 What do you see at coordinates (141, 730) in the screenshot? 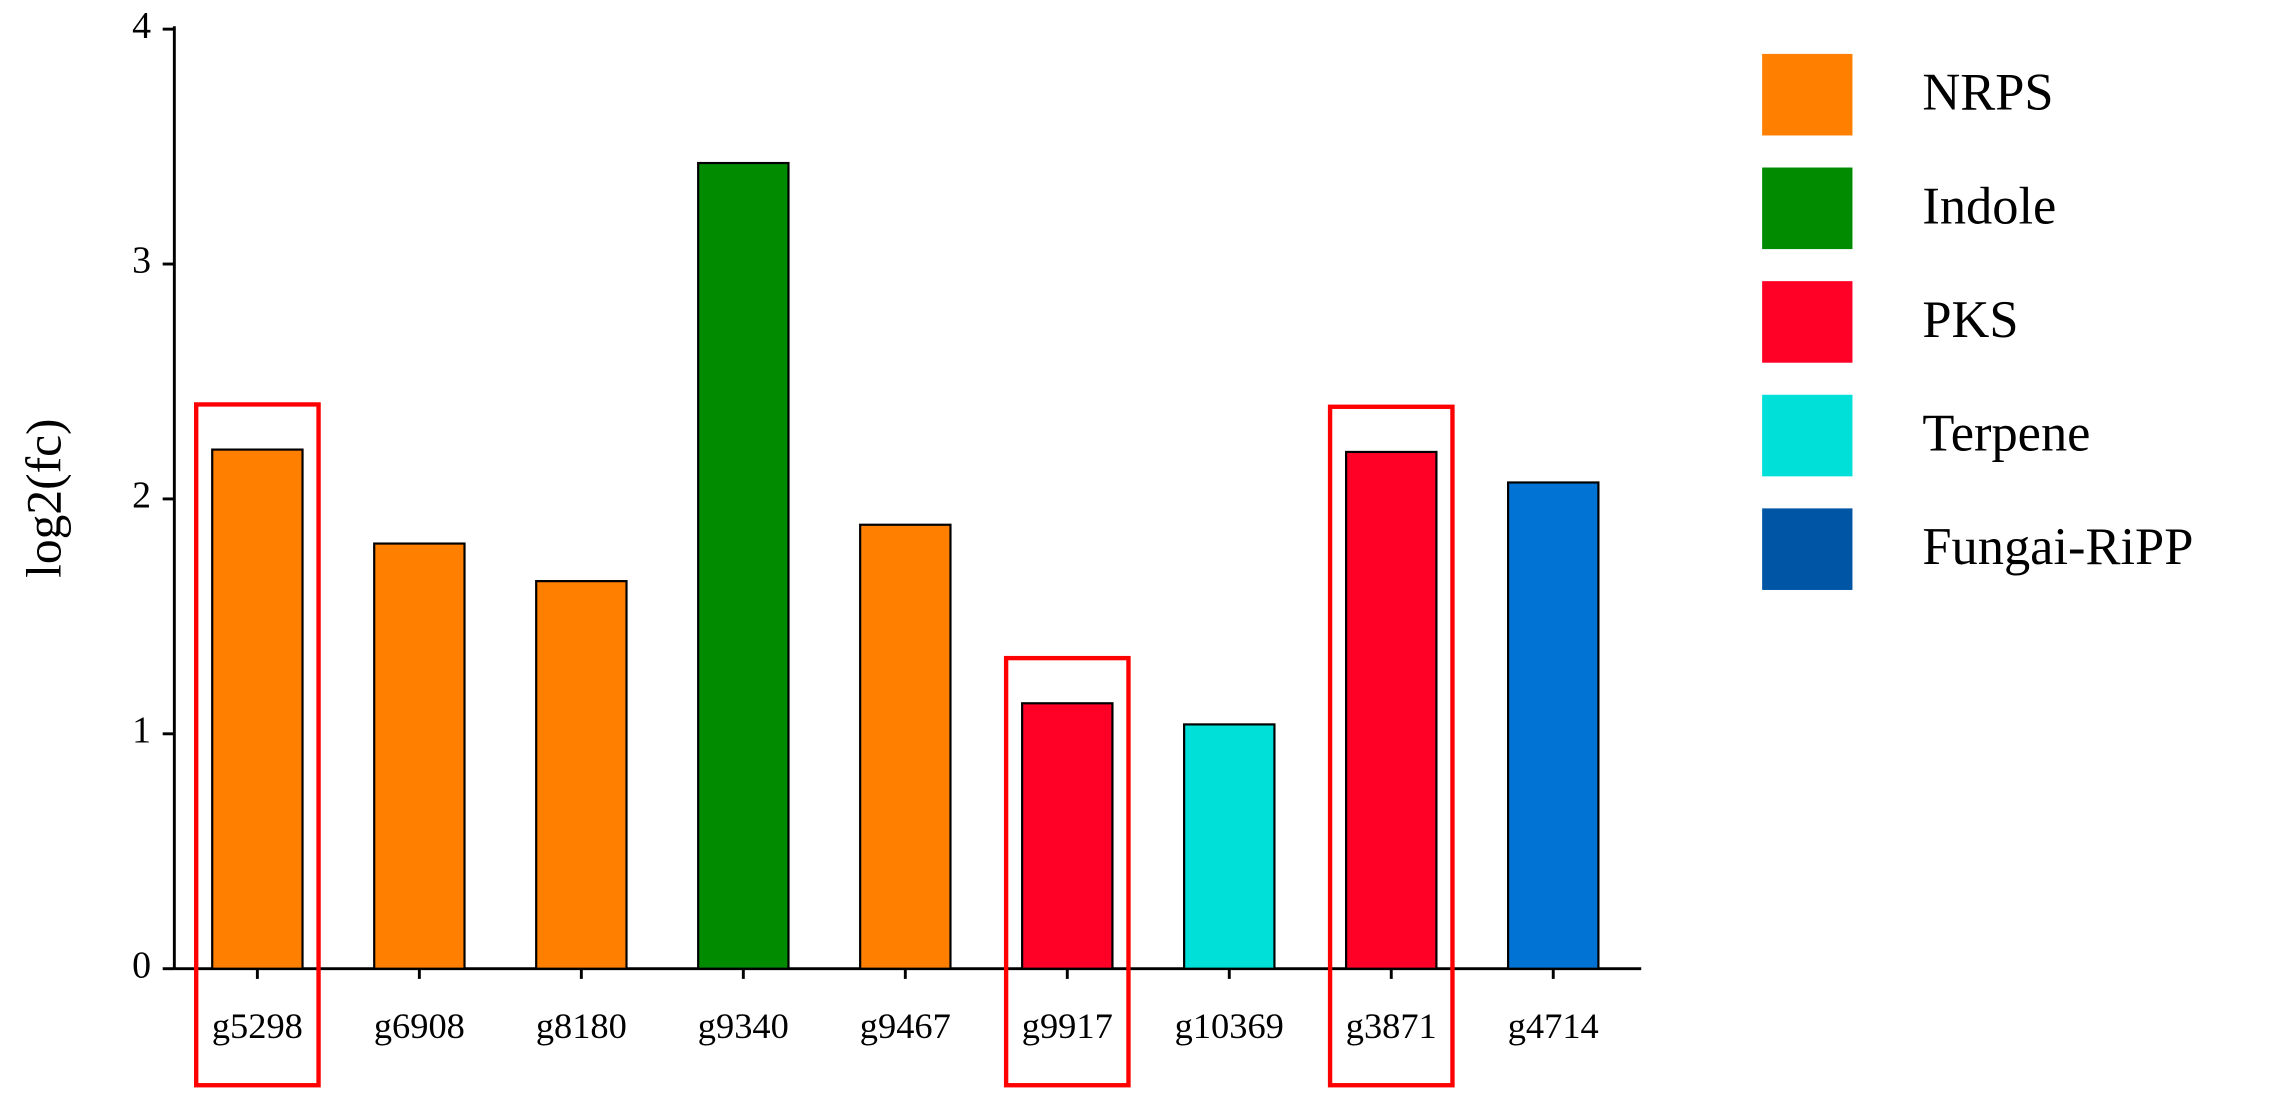
I see `y-tick-label: 1` at bounding box center [141, 730].